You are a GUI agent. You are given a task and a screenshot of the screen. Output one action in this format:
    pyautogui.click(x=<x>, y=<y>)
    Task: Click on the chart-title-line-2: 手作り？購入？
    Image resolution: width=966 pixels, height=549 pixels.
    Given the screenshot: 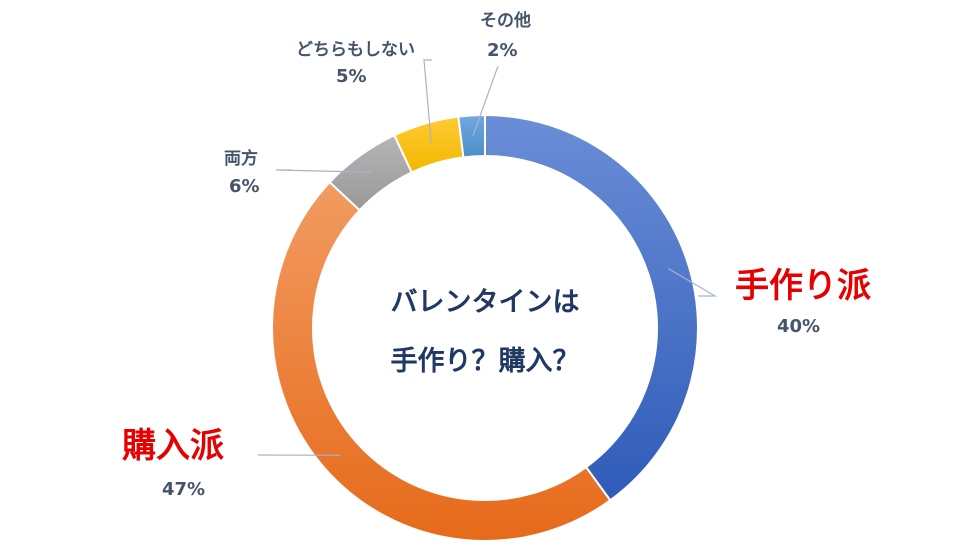 What is the action you would take?
    pyautogui.click(x=485, y=361)
    